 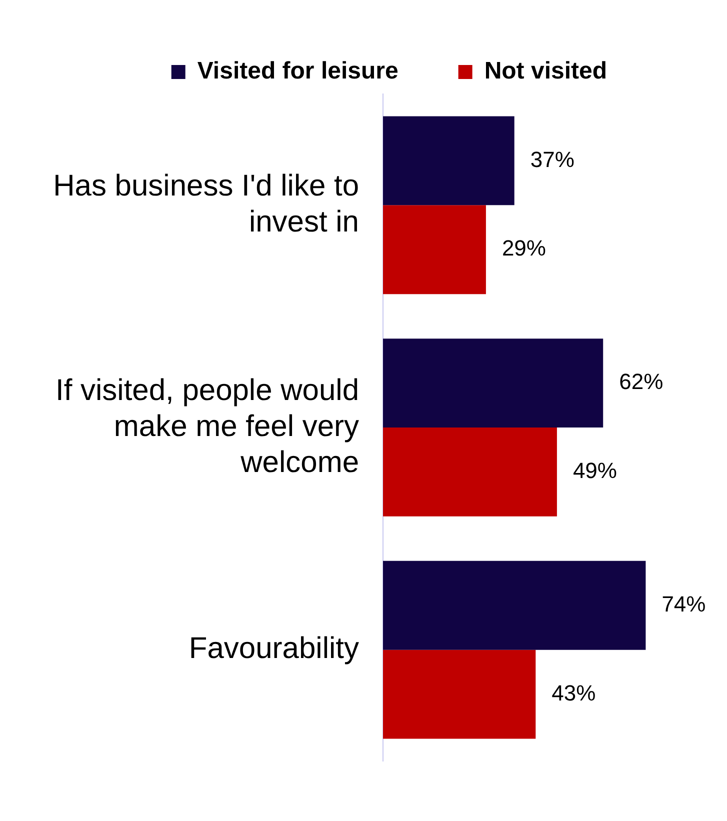 What do you see at coordinates (207, 426) in the screenshot?
I see `y-tick-label: If visited, people would make me feel very welcome` at bounding box center [207, 426].